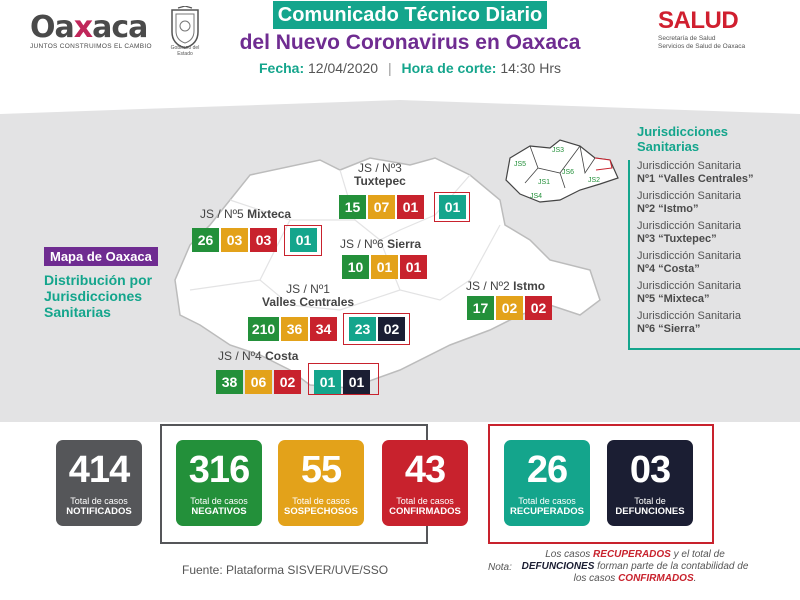  What do you see at coordinates (529, 286) in the screenshot?
I see `js2-label-line2: Istmo` at bounding box center [529, 286].